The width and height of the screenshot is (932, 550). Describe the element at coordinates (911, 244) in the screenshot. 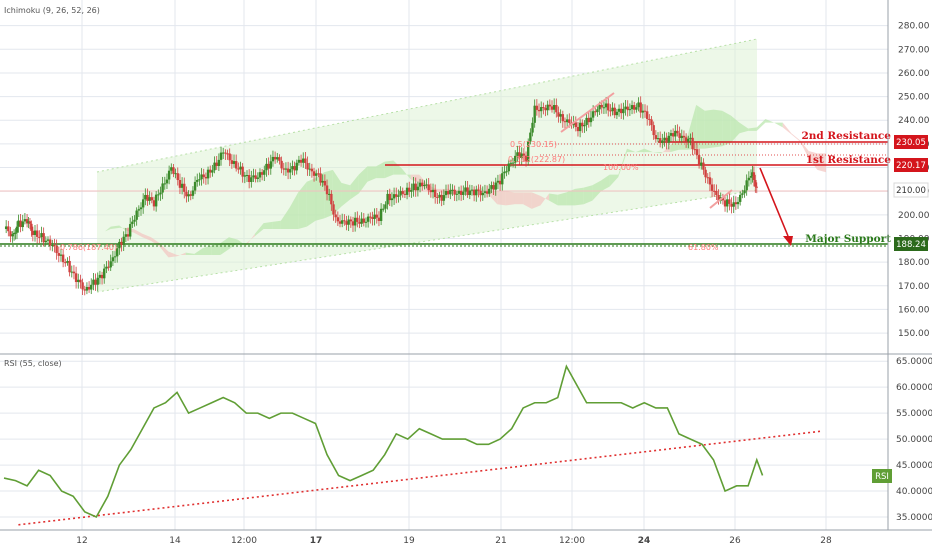

I see `badge-major-support: 188.24` at that location.